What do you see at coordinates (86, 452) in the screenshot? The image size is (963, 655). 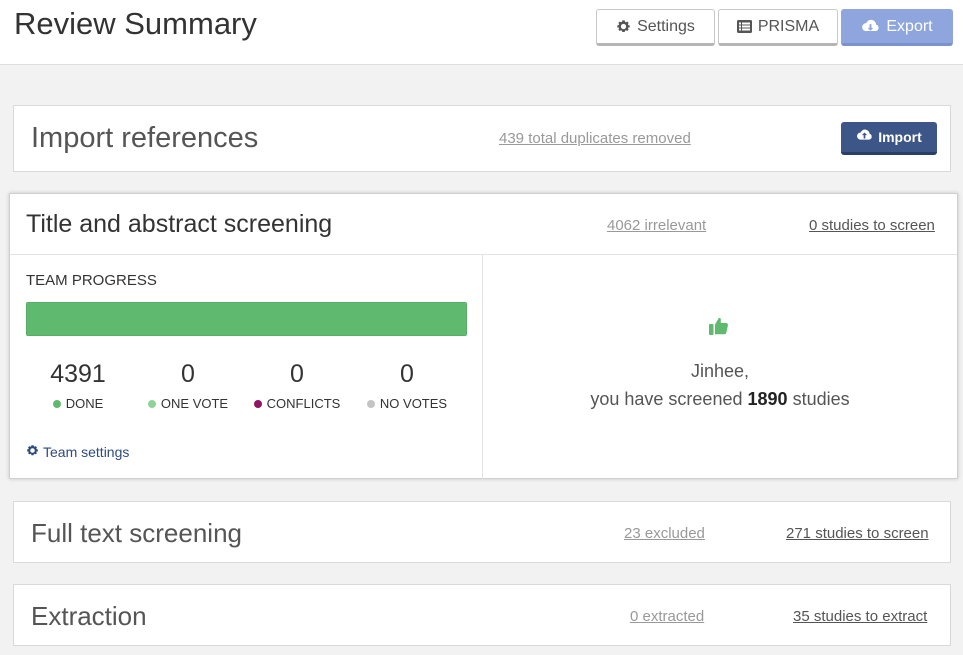 I see `team-settings-label: Team settings` at bounding box center [86, 452].